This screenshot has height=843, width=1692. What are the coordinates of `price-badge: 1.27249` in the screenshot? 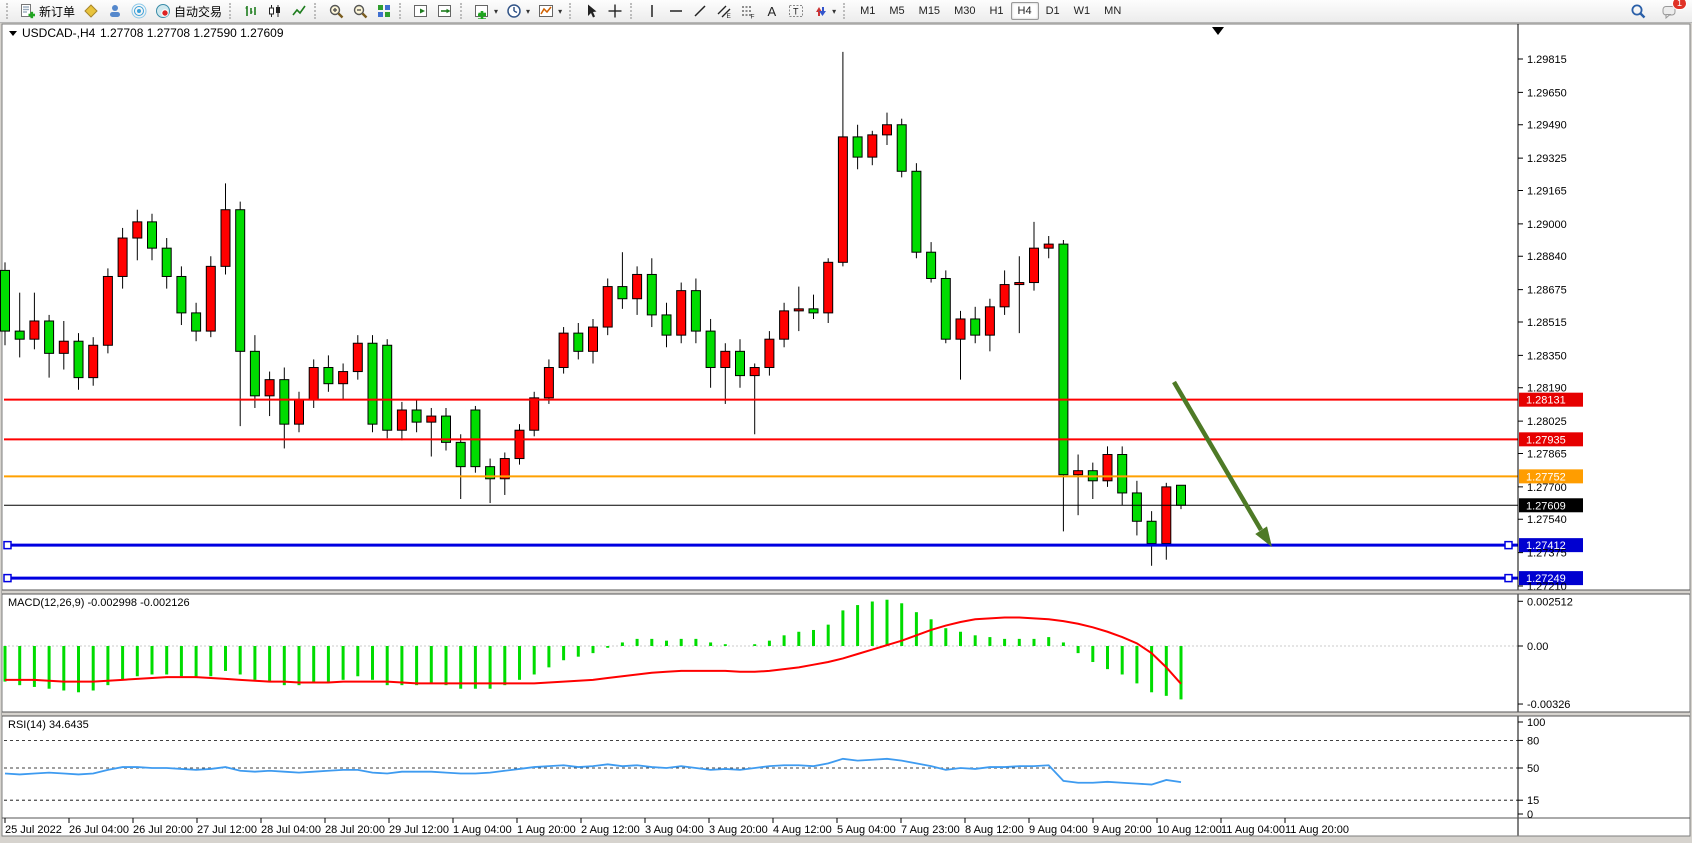 It's located at (1551, 578).